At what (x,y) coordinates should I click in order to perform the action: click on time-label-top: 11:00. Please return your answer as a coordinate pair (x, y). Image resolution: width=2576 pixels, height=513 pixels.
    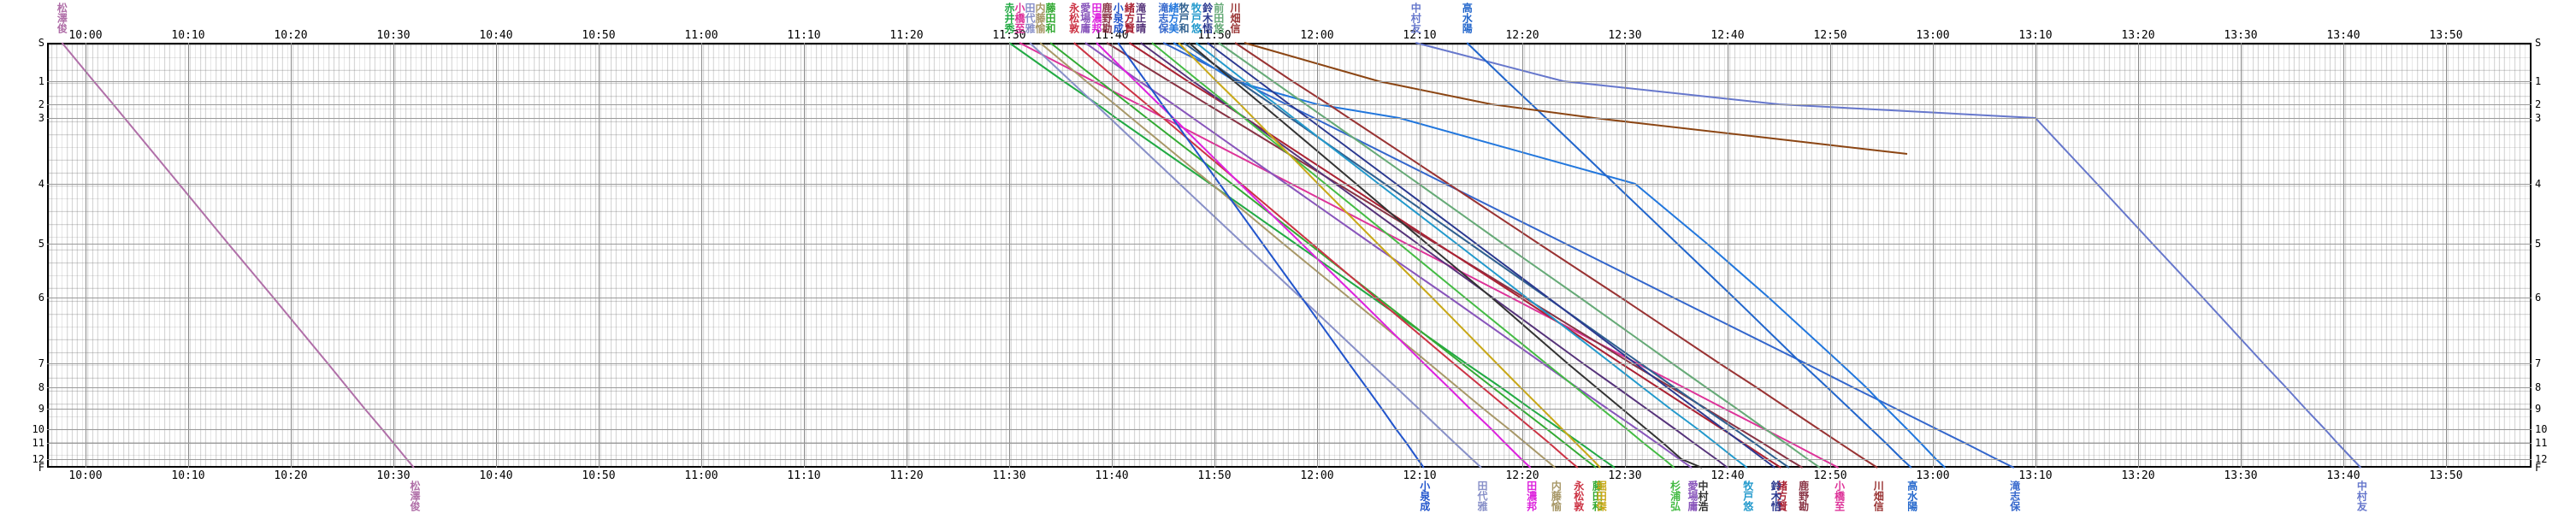
    Looking at the image, I should click on (701, 35).